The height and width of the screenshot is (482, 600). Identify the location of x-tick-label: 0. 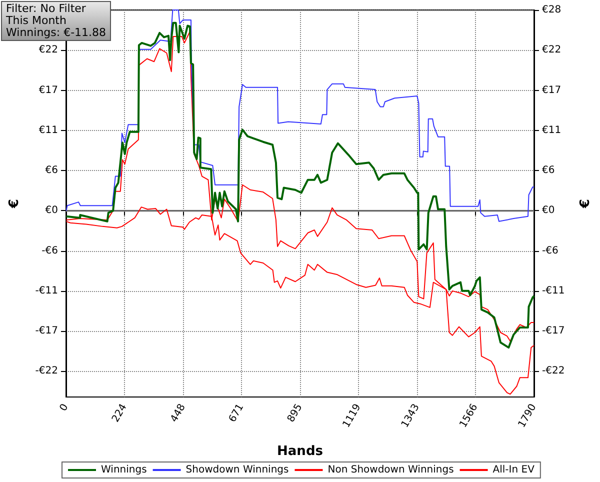
(64, 408).